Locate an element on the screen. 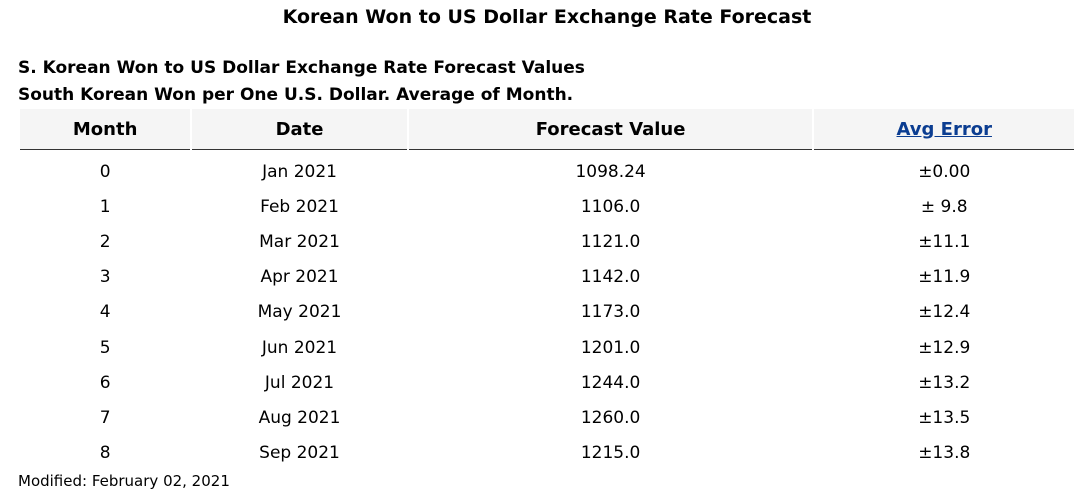 Image resolution: width=1084 pixels, height=496 pixels. header-avg-error: Avg Error is located at coordinates (944, 129).